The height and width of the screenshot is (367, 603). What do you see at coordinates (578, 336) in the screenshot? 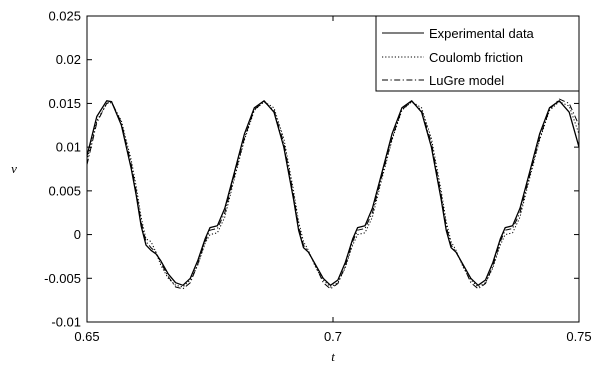
I see `x-tick-label: 0.75` at bounding box center [578, 336].